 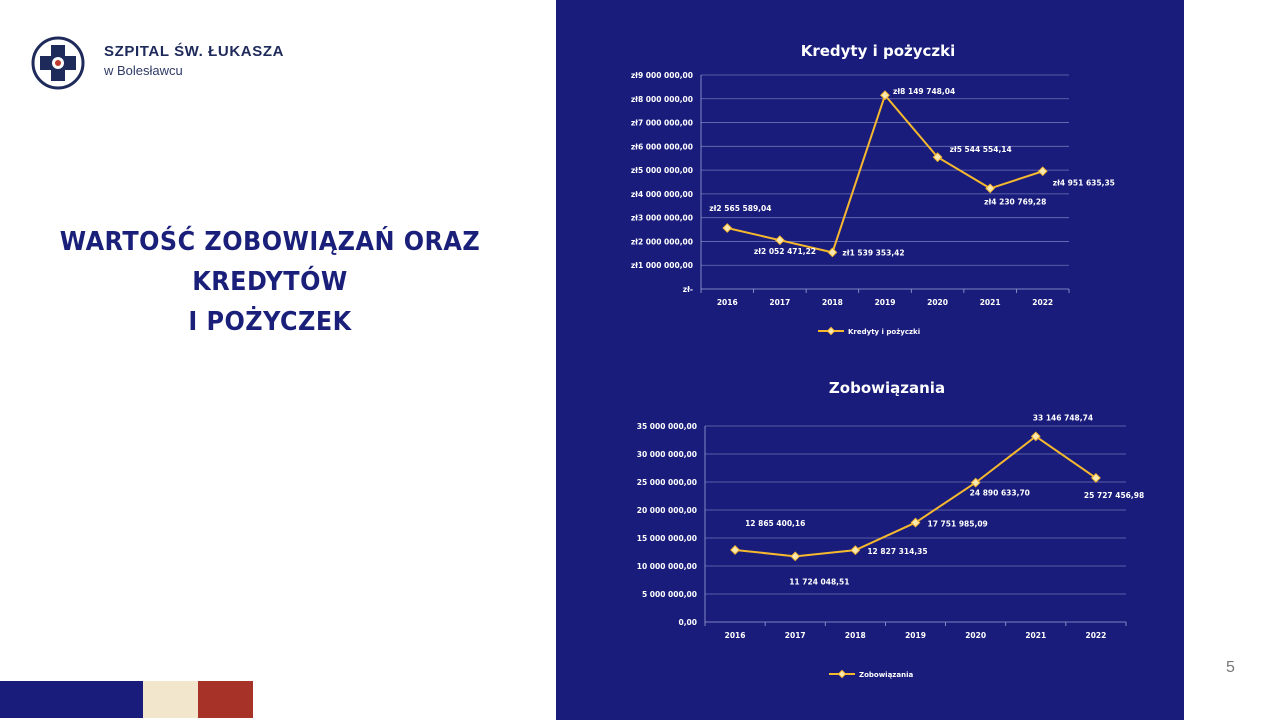 What do you see at coordinates (775, 523) in the screenshot?
I see `data-label: 12 865 400,16` at bounding box center [775, 523].